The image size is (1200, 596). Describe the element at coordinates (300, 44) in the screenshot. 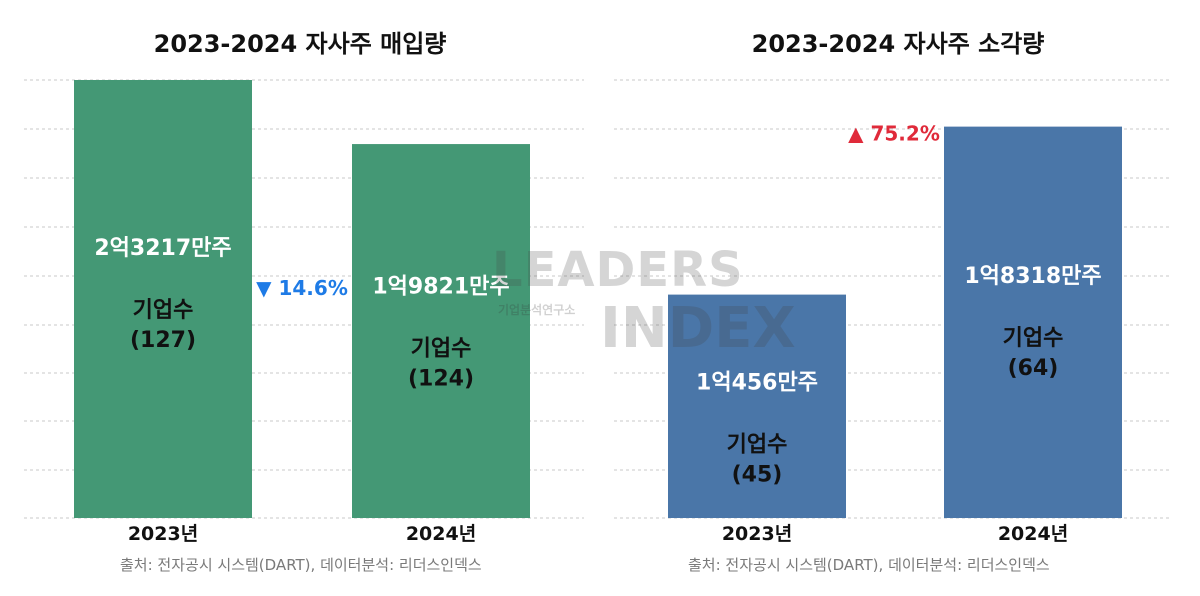

I see `chart-title: 2023-2024 자사주 매입량` at that location.